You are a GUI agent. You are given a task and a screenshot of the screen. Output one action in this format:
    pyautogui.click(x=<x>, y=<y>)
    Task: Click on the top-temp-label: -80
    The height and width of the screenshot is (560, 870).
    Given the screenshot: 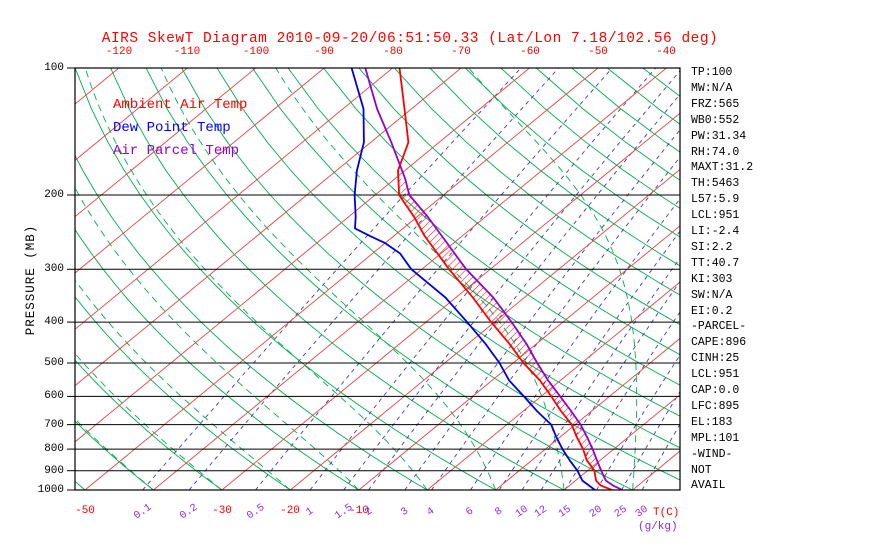 What is the action you would take?
    pyautogui.click(x=393, y=52)
    